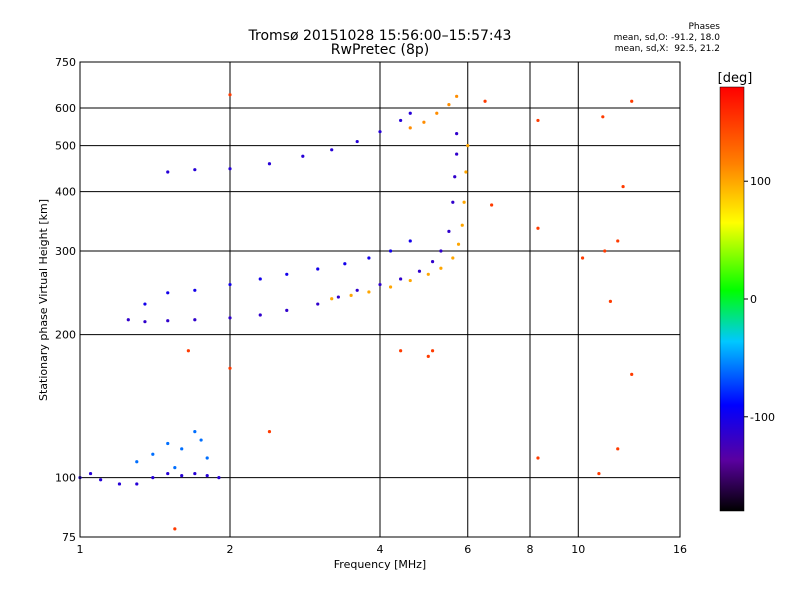  I want to click on y-tick-label: 600, so click(65, 108).